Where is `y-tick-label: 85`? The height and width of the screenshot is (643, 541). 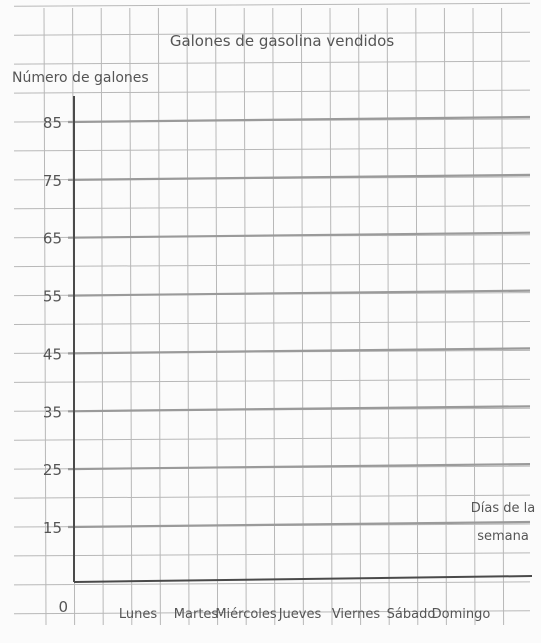 y-tick-label: 85 is located at coordinates (52, 123).